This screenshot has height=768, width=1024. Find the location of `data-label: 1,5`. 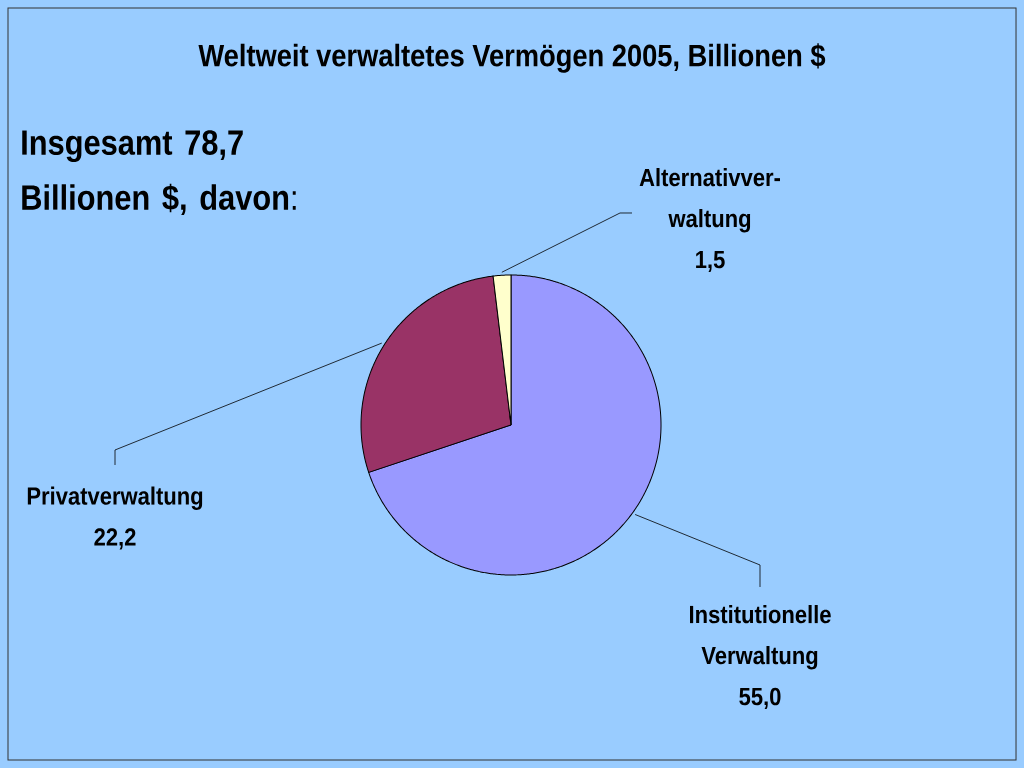

data-label: 1,5 is located at coordinates (710, 261).